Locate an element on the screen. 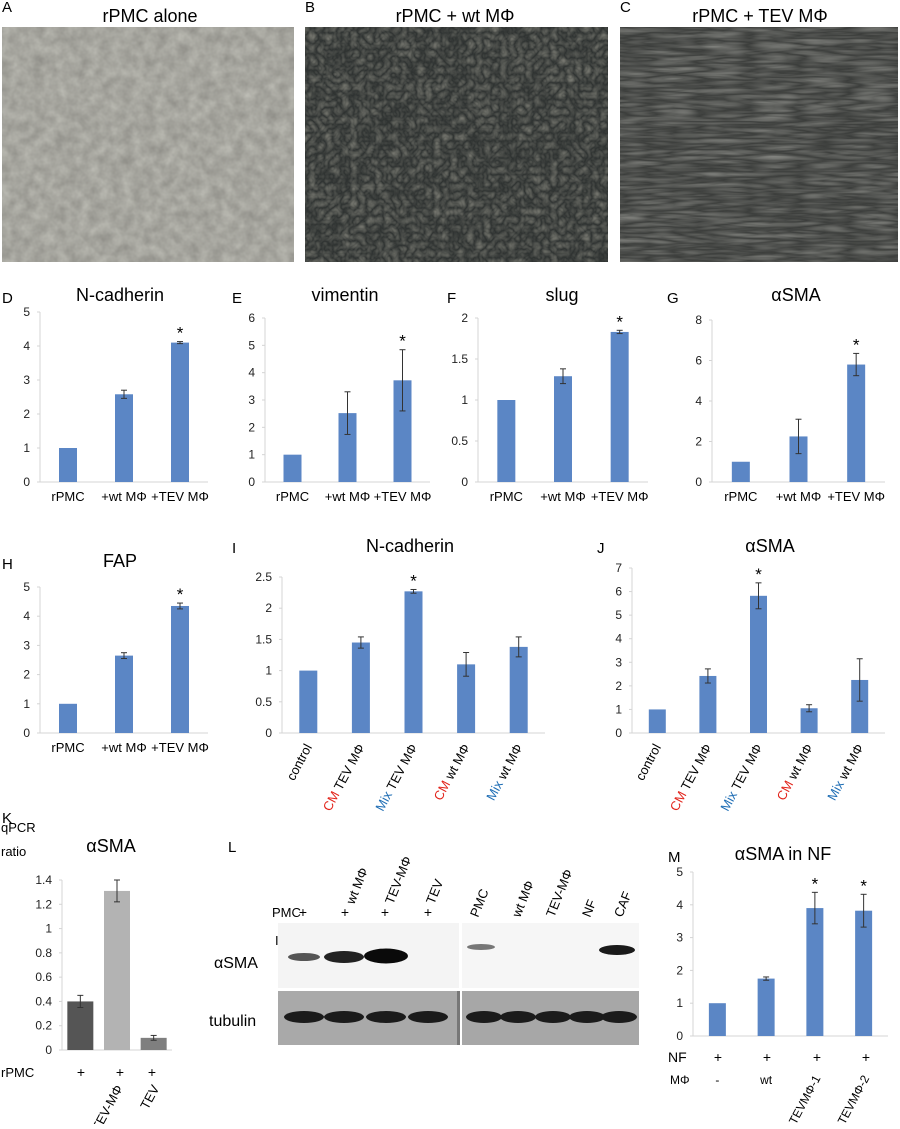  chart-title-j: αSMA is located at coordinates (769, 546).